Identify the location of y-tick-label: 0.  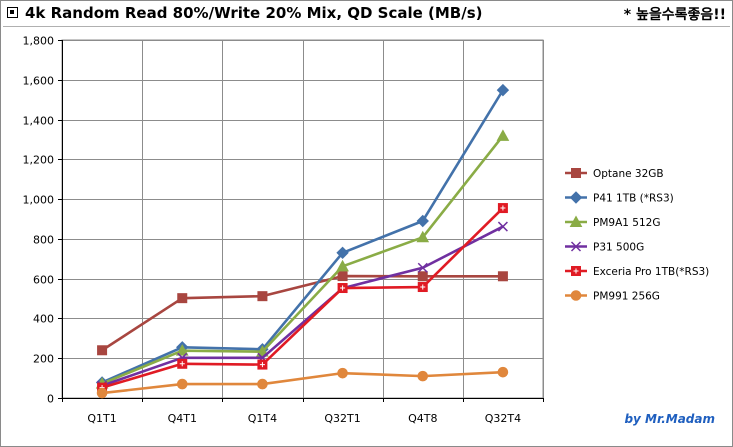
(50, 399).